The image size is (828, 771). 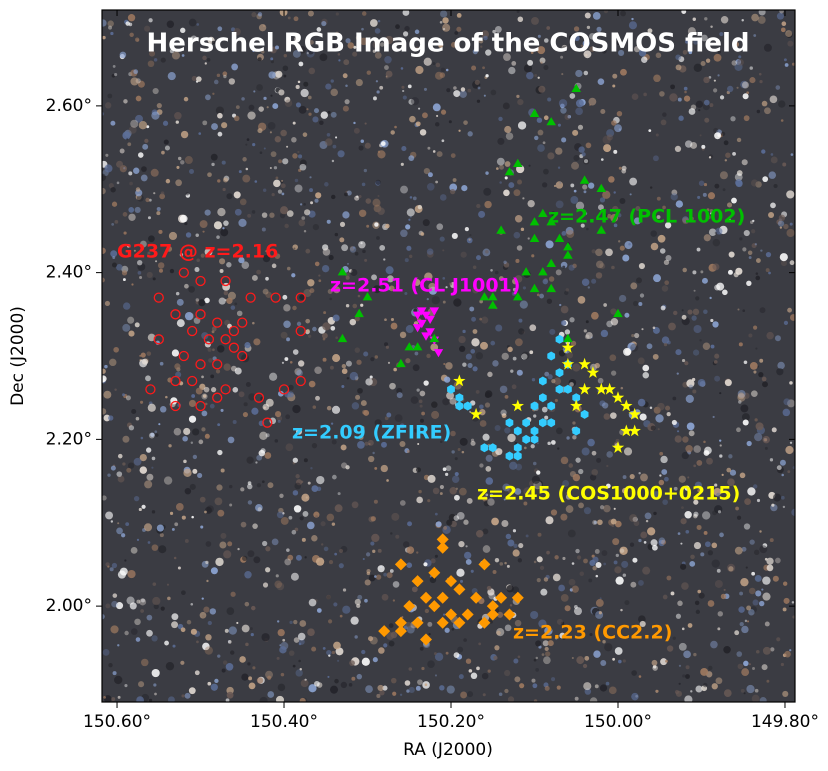 I want to click on x-tick-label: 150.40°, so click(x=284, y=722).